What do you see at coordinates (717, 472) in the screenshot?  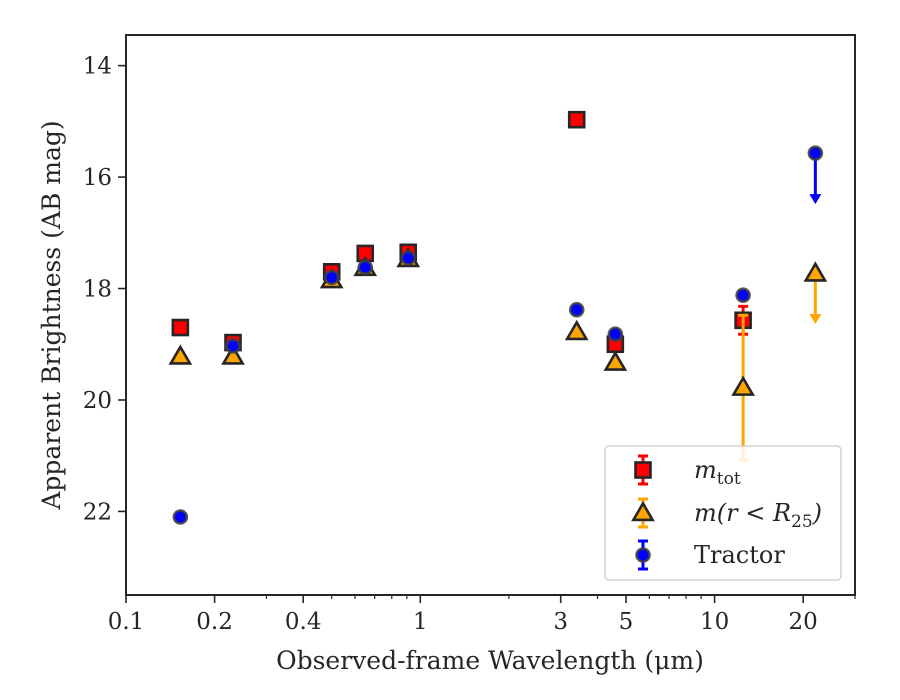 I see `legend-label: mtot` at bounding box center [717, 472].